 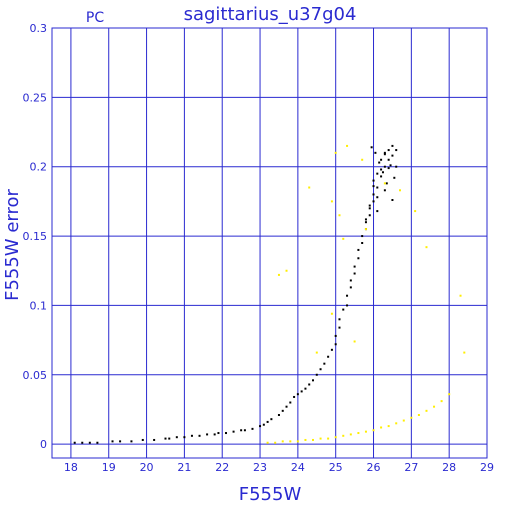 What do you see at coordinates (12, 245) in the screenshot?
I see `y-axis-label: F555W error` at bounding box center [12, 245].